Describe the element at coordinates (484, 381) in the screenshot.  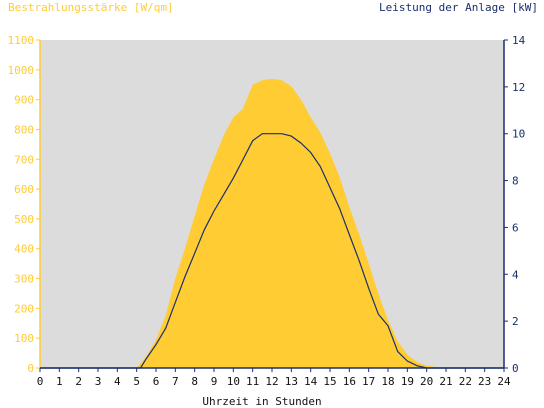
I see `x-tick-label: 23` at that location.